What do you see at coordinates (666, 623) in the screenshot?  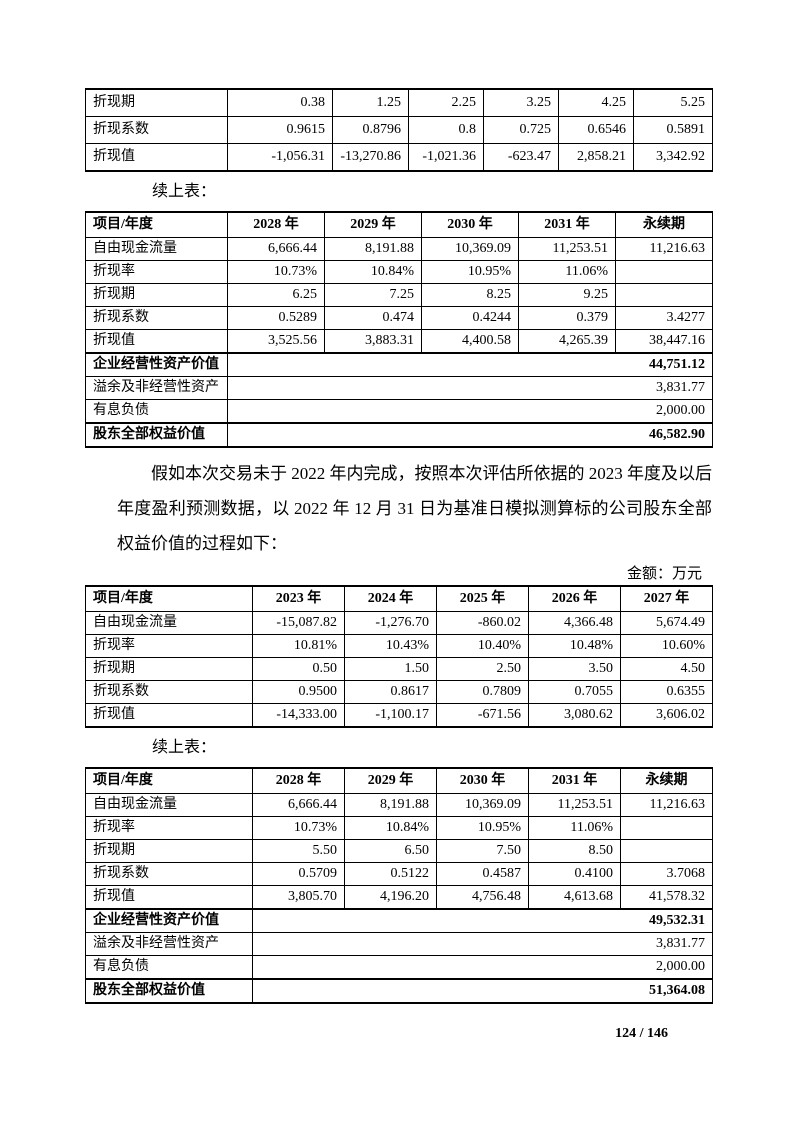 I see `value-cell: 5,674.49` at bounding box center [666, 623].